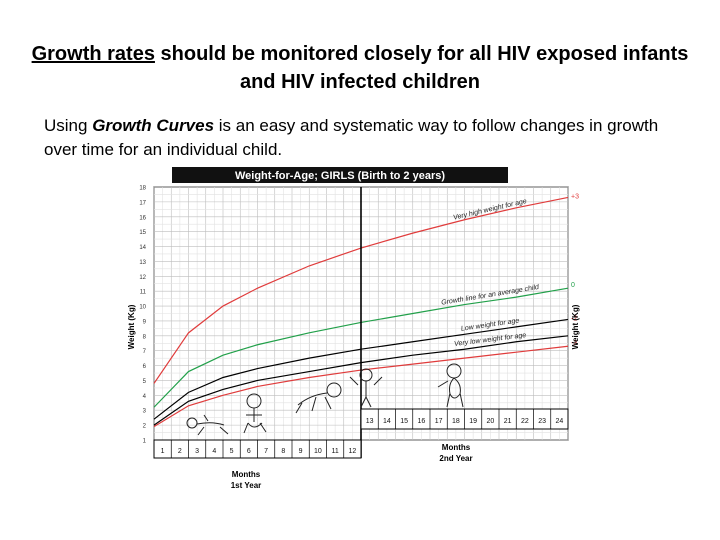 The width and height of the screenshot is (720, 540). I want to click on y-axis-label-right: Weight (Kg), so click(575, 326).